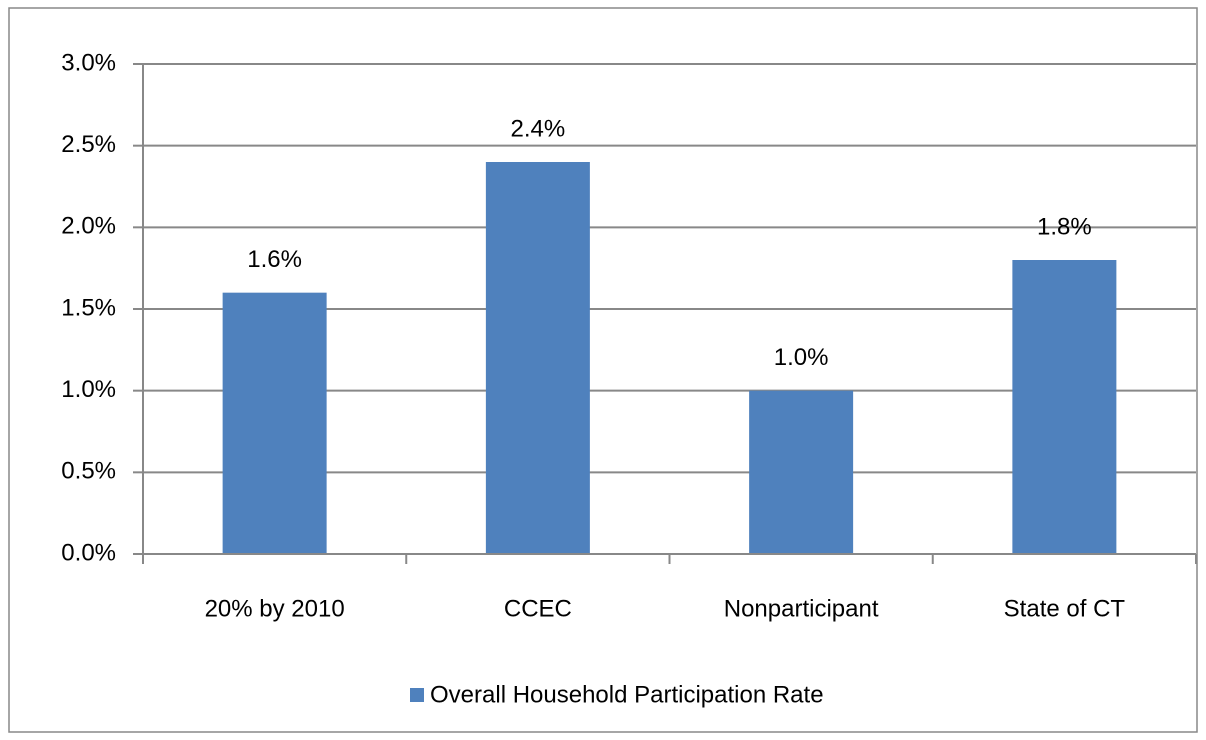 Image resolution: width=1206 pixels, height=740 pixels. What do you see at coordinates (88, 552) in the screenshot?
I see `y-tick-label: 0.0%` at bounding box center [88, 552].